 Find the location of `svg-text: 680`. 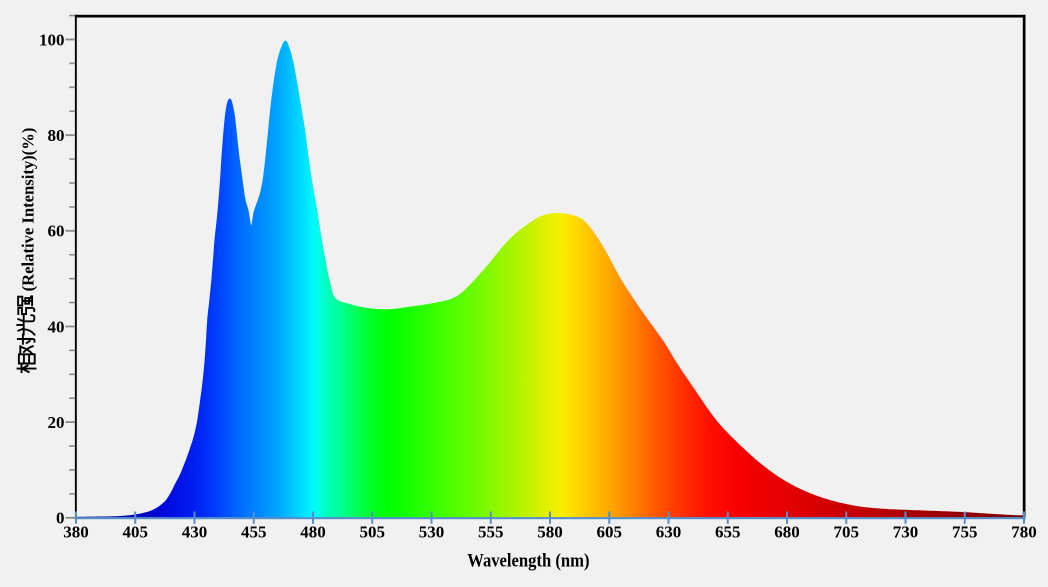

svg-text: 680 is located at coordinates (787, 532).